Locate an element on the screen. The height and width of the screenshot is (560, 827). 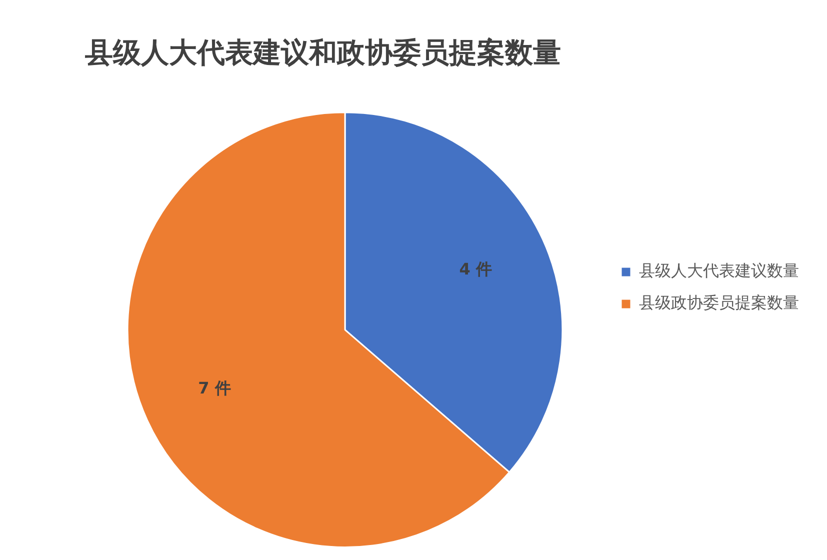
data-label: 4 件 is located at coordinates (475, 268).